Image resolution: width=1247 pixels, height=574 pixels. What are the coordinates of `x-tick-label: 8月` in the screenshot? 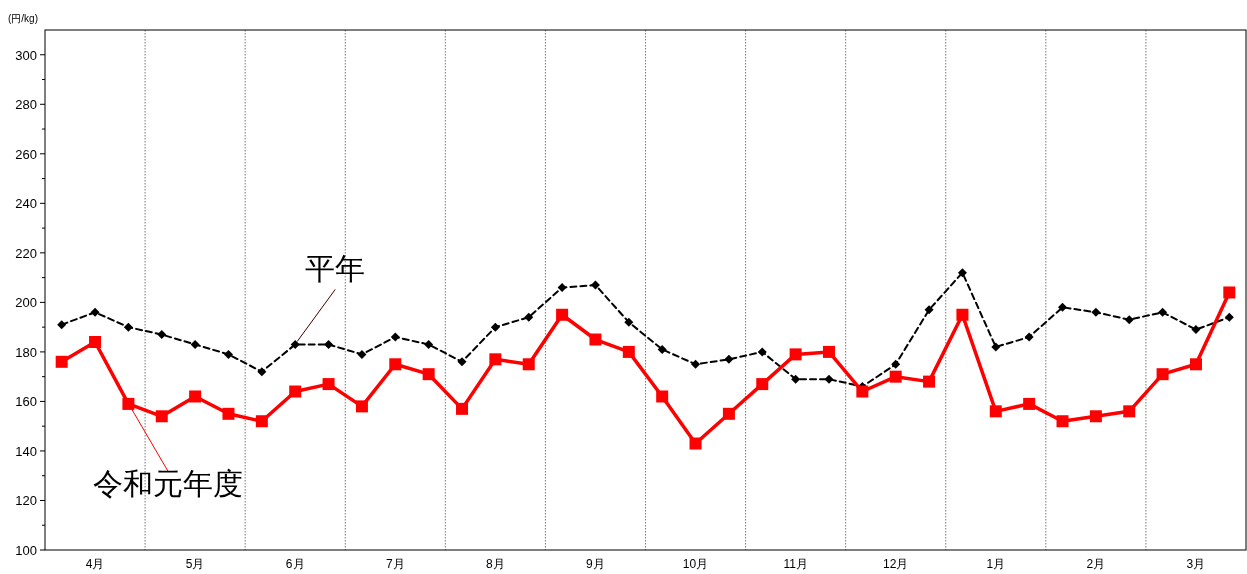 It's located at (495, 564).